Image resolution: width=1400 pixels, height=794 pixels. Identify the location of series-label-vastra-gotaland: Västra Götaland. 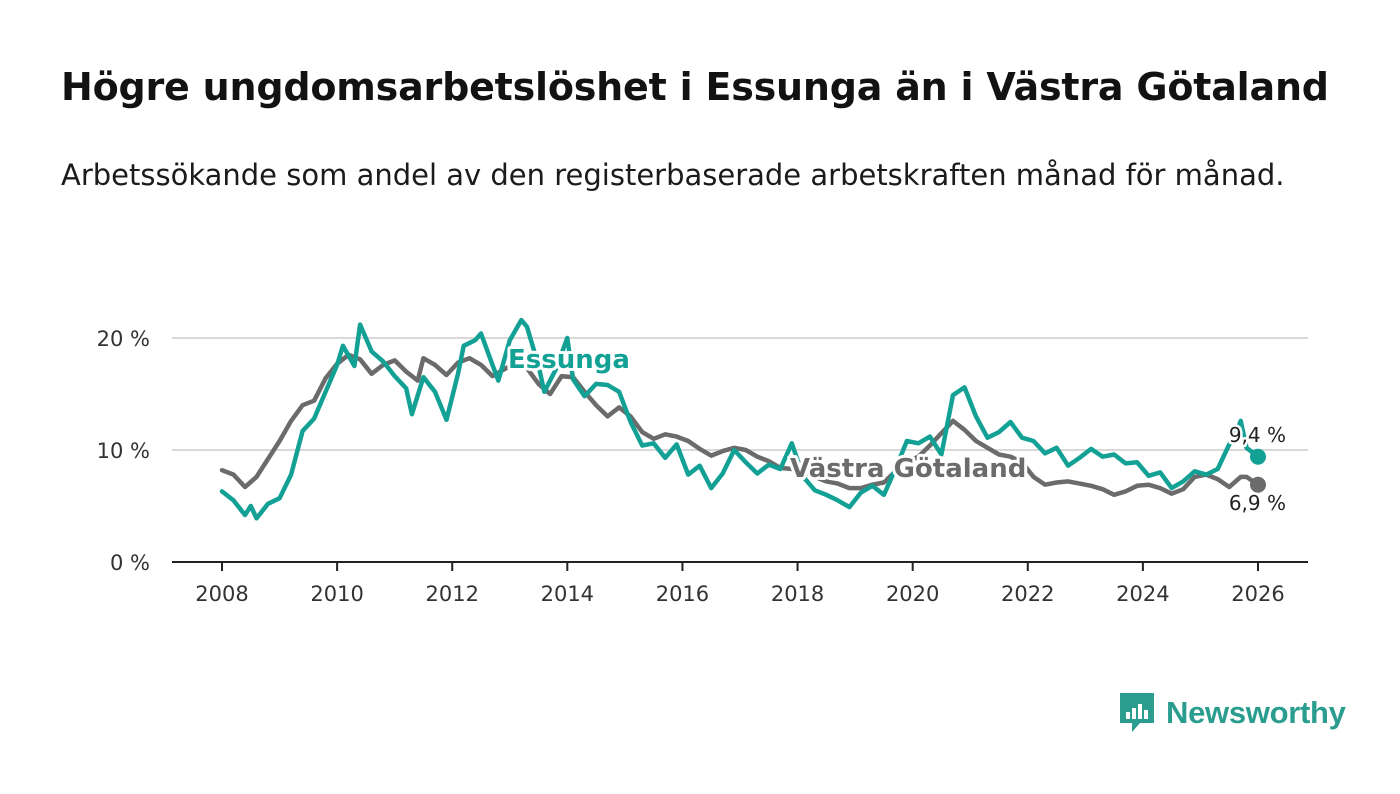
(908, 469).